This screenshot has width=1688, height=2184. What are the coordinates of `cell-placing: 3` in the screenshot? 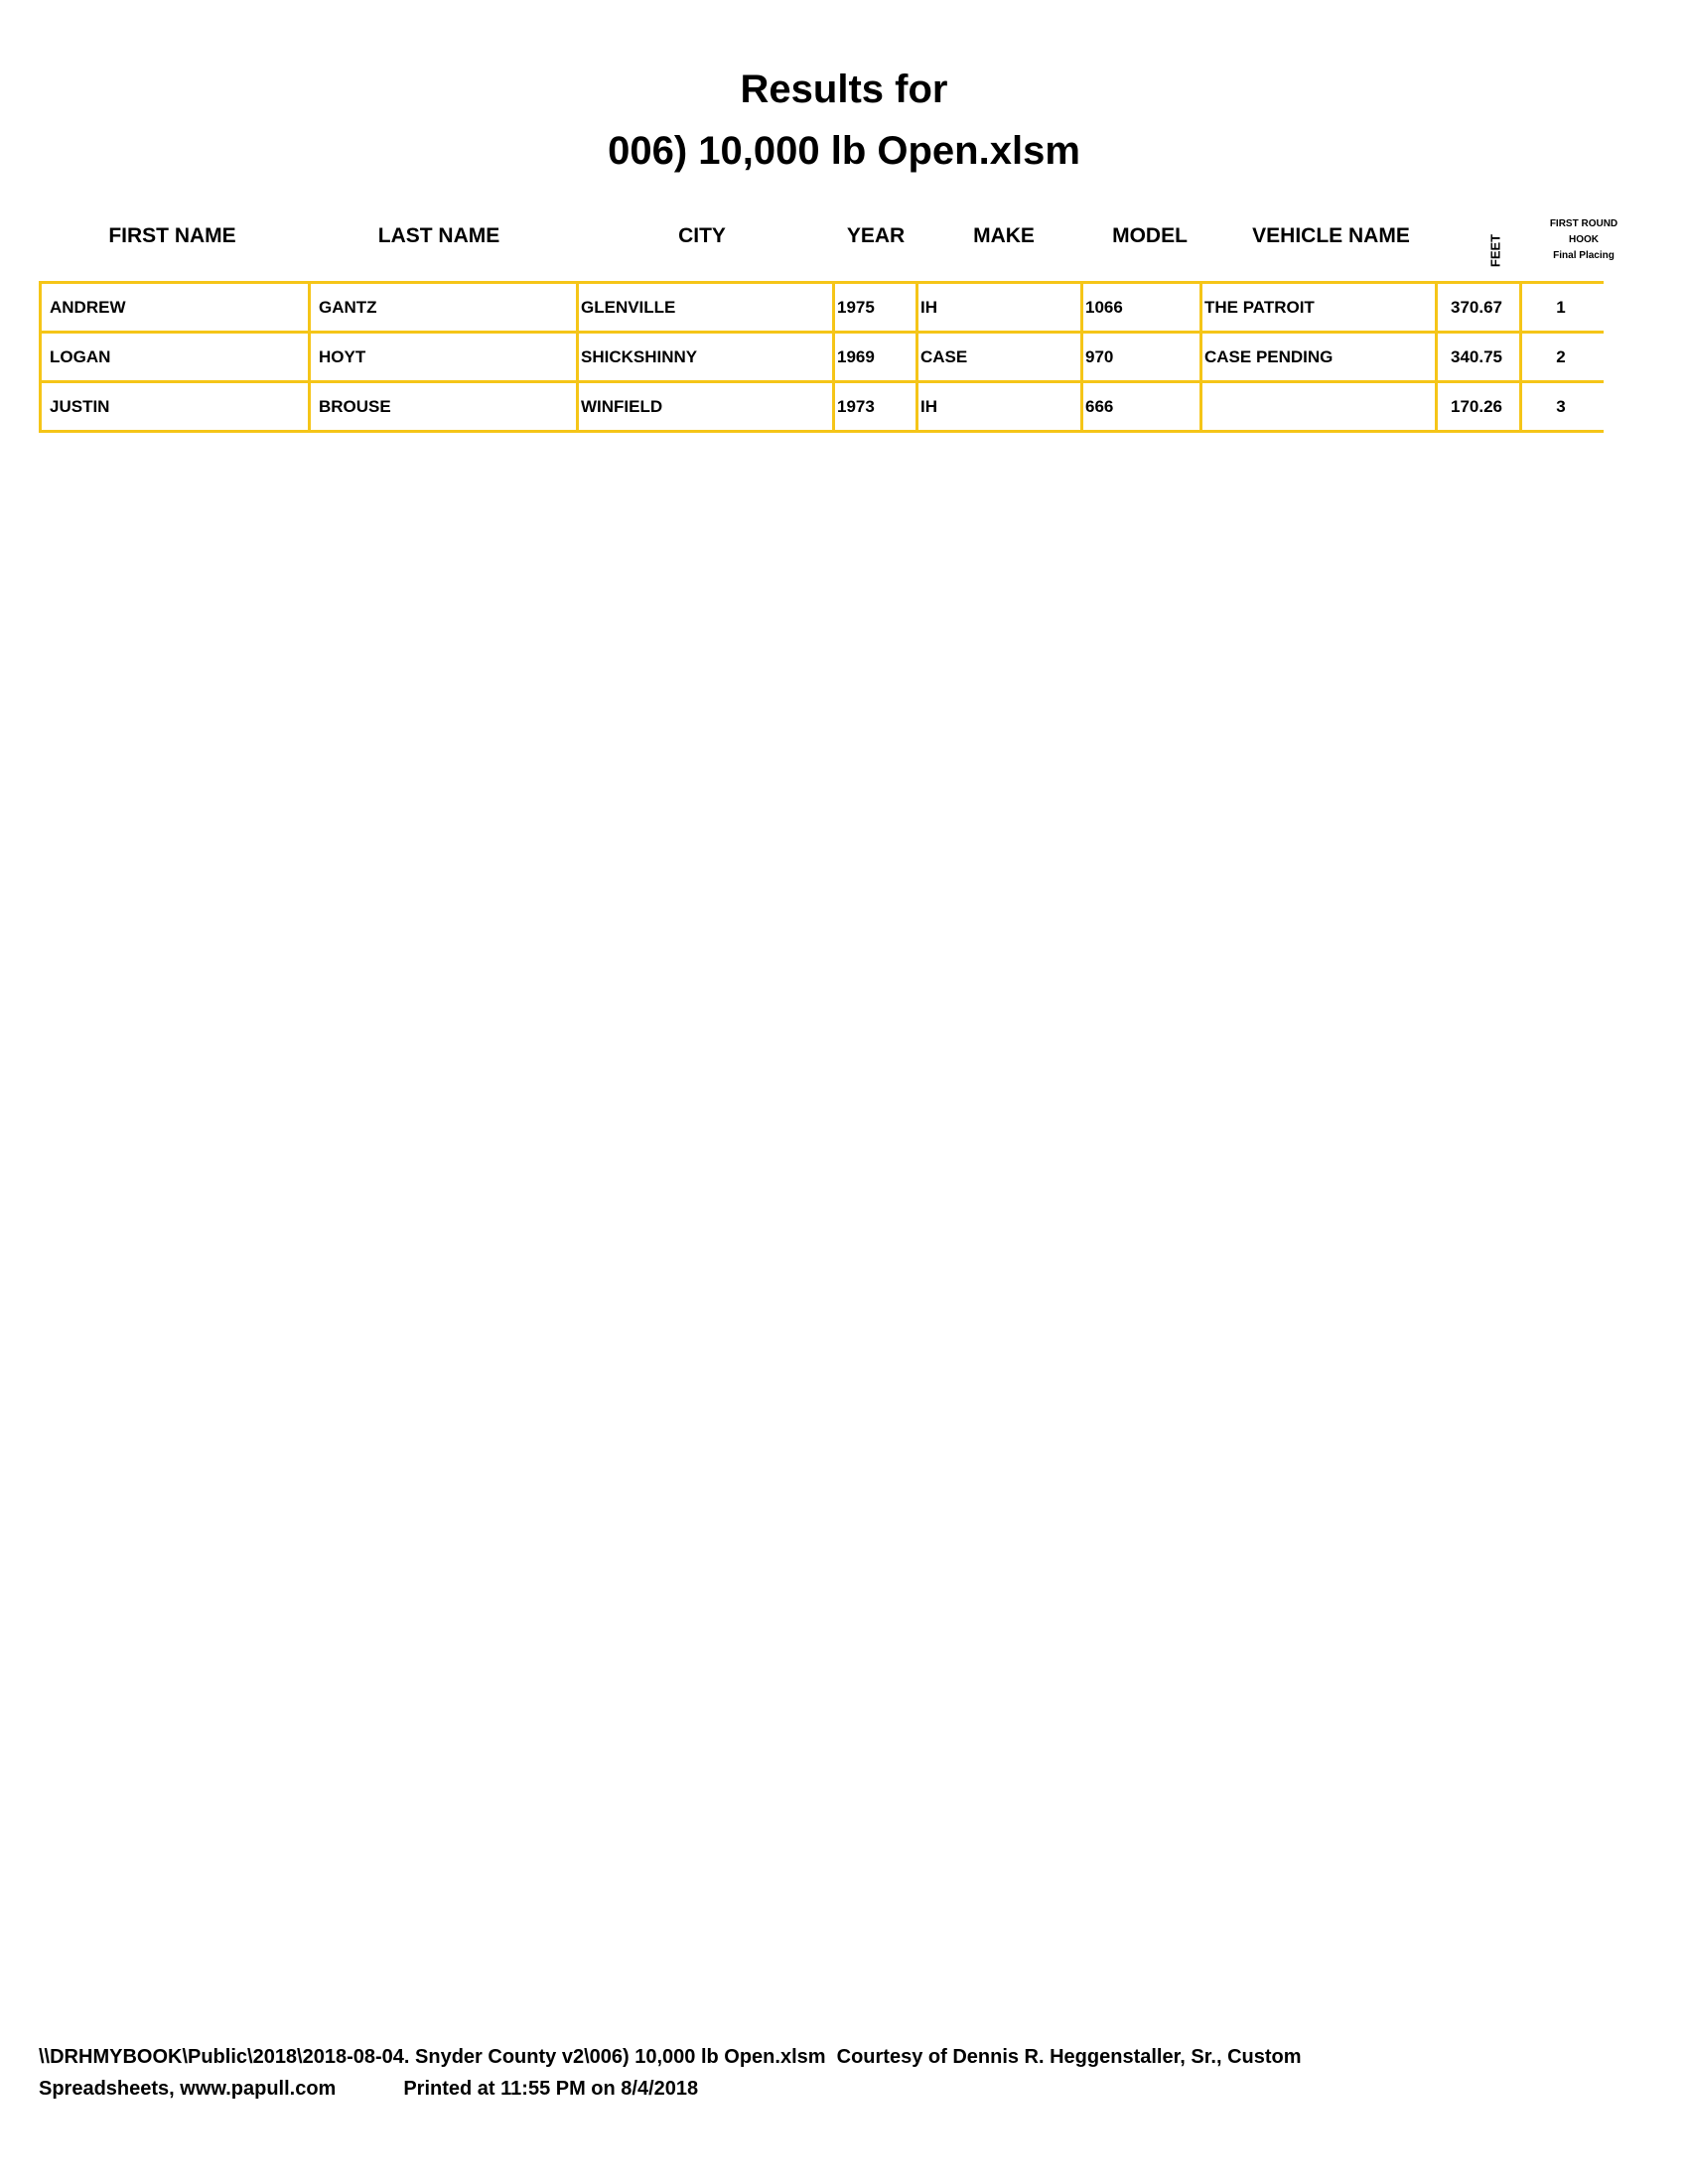 It's located at (1561, 406).